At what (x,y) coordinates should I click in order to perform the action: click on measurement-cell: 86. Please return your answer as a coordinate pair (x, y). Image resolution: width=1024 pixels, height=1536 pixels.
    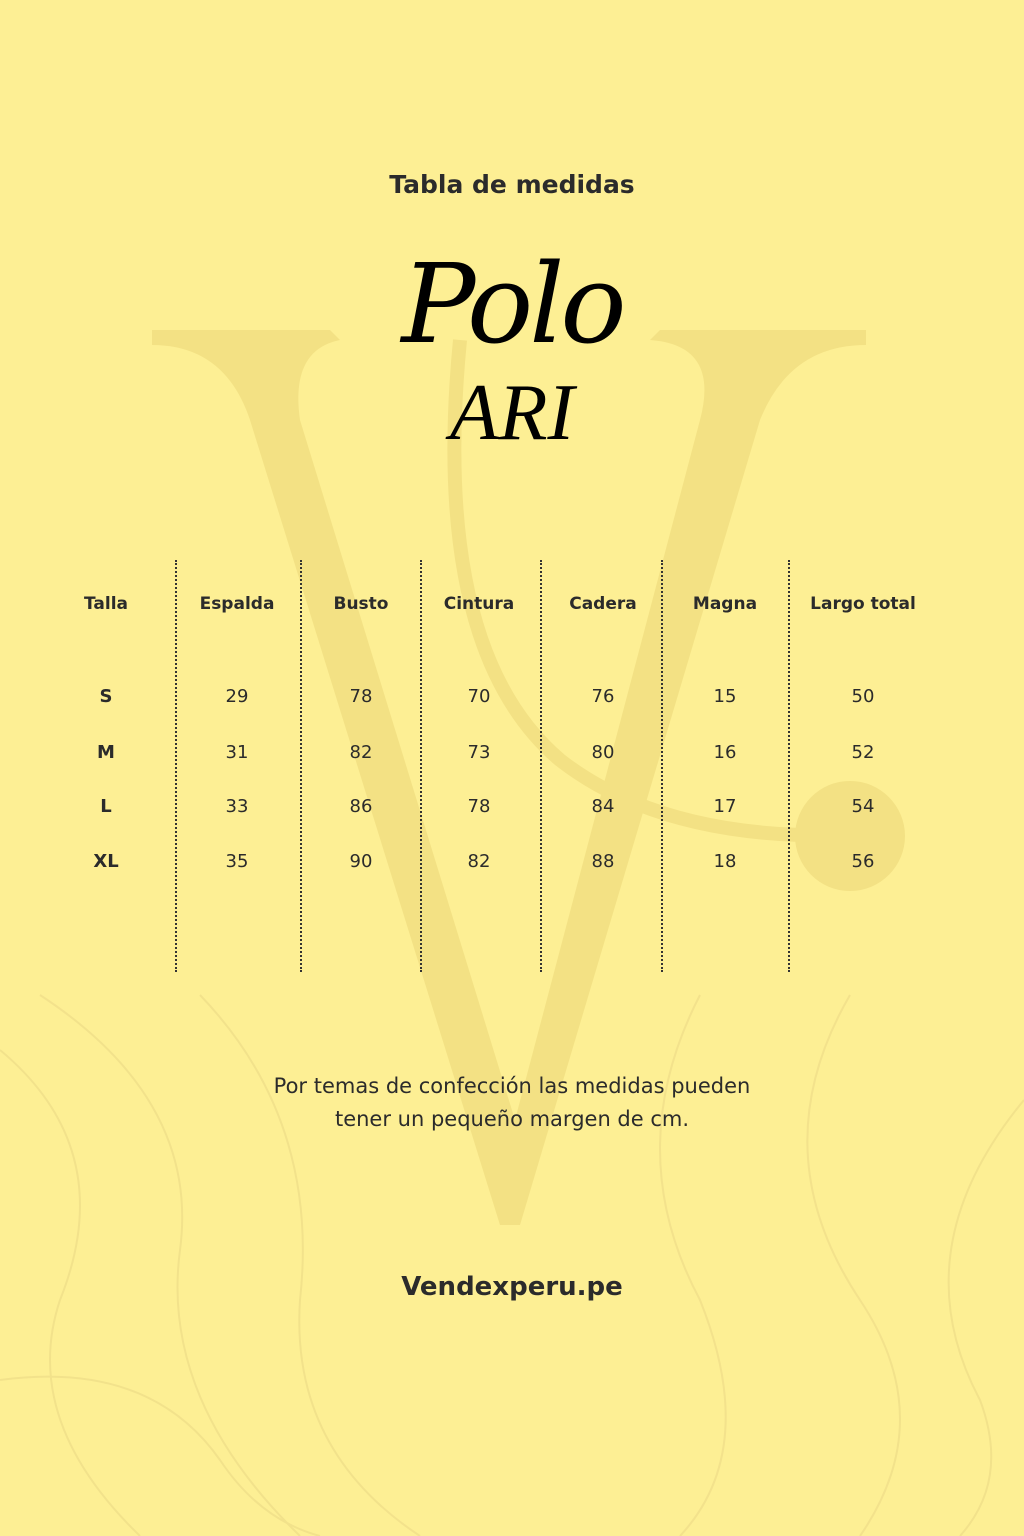
    Looking at the image, I should click on (361, 806).